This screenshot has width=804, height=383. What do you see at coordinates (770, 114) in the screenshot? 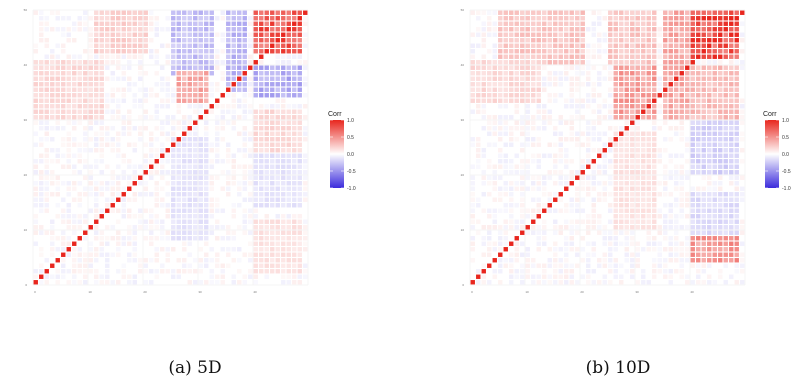
I see `legend-title: Corr` at bounding box center [770, 114].